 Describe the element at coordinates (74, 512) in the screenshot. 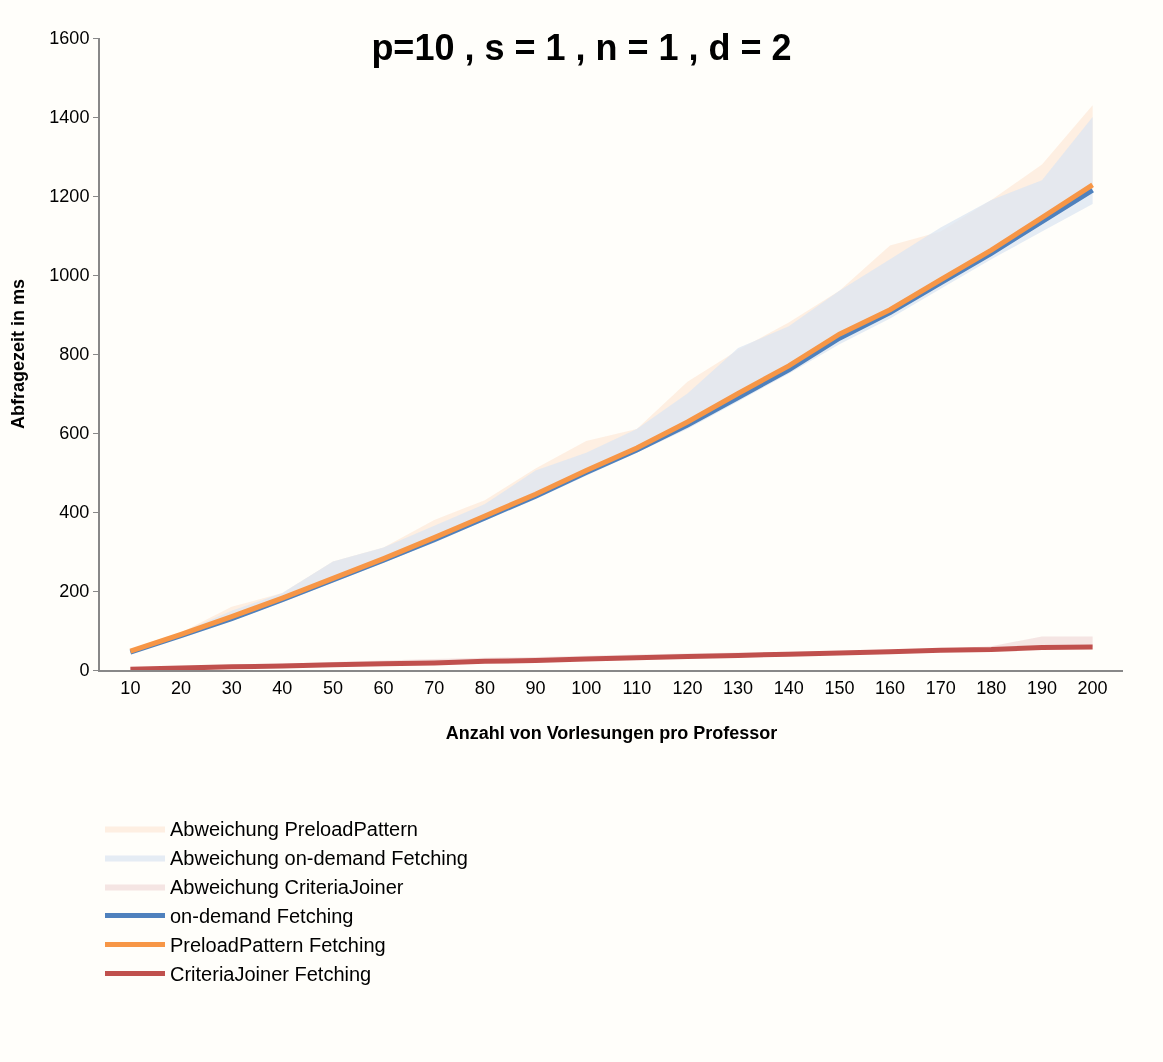

I see `y-tick-label: 400` at that location.